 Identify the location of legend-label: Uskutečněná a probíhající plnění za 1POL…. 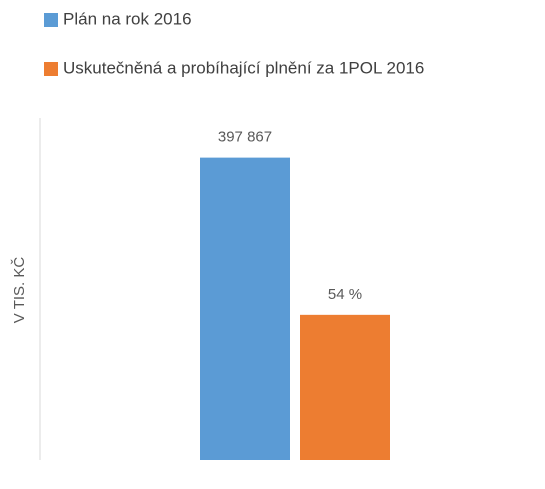
(243, 67).